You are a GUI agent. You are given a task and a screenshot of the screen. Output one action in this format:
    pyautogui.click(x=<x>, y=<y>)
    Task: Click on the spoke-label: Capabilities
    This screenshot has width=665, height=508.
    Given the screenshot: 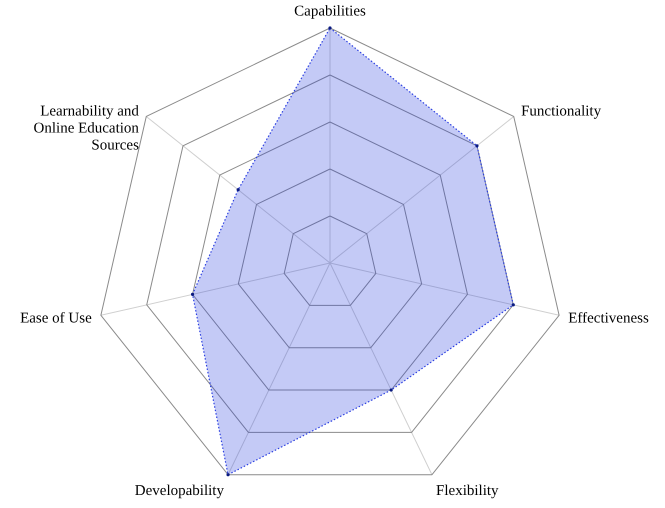 What is the action you would take?
    pyautogui.click(x=330, y=12)
    